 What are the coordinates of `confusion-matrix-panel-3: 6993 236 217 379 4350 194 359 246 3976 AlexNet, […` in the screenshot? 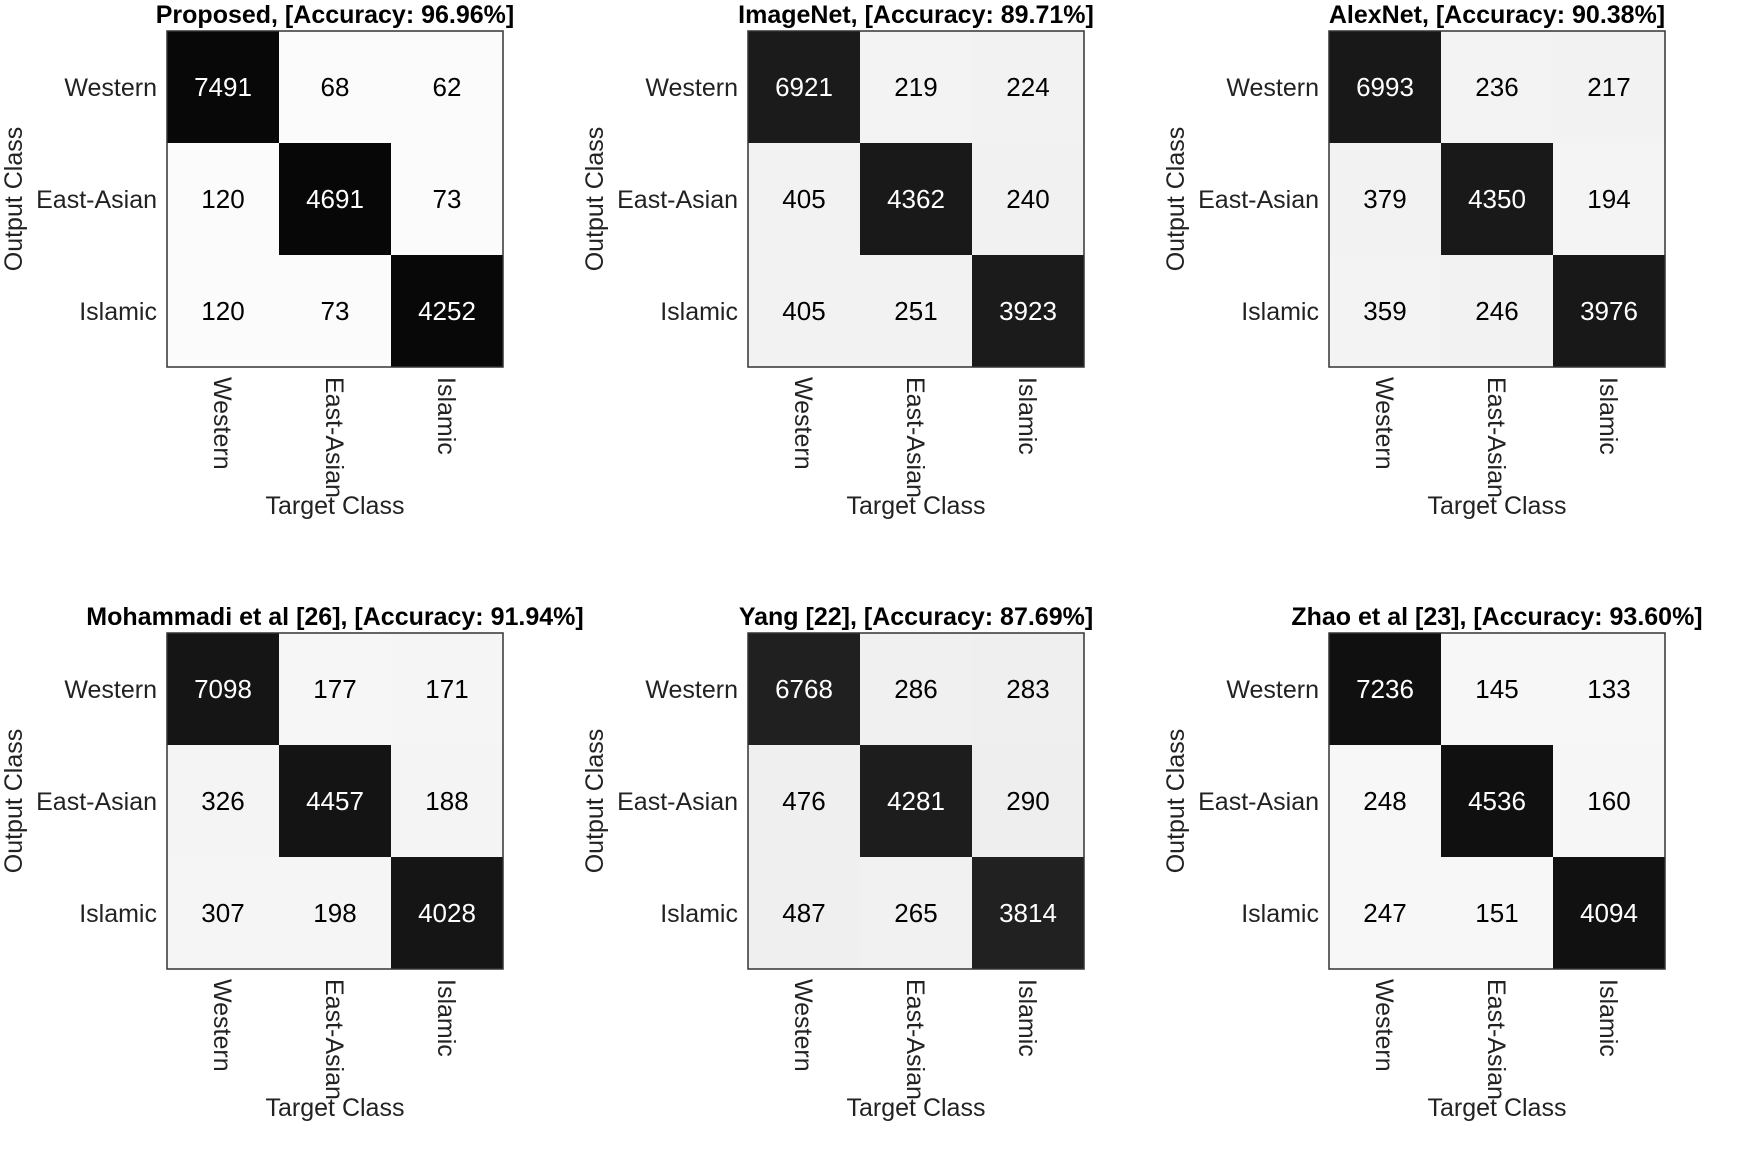 It's located at (1414, 260).